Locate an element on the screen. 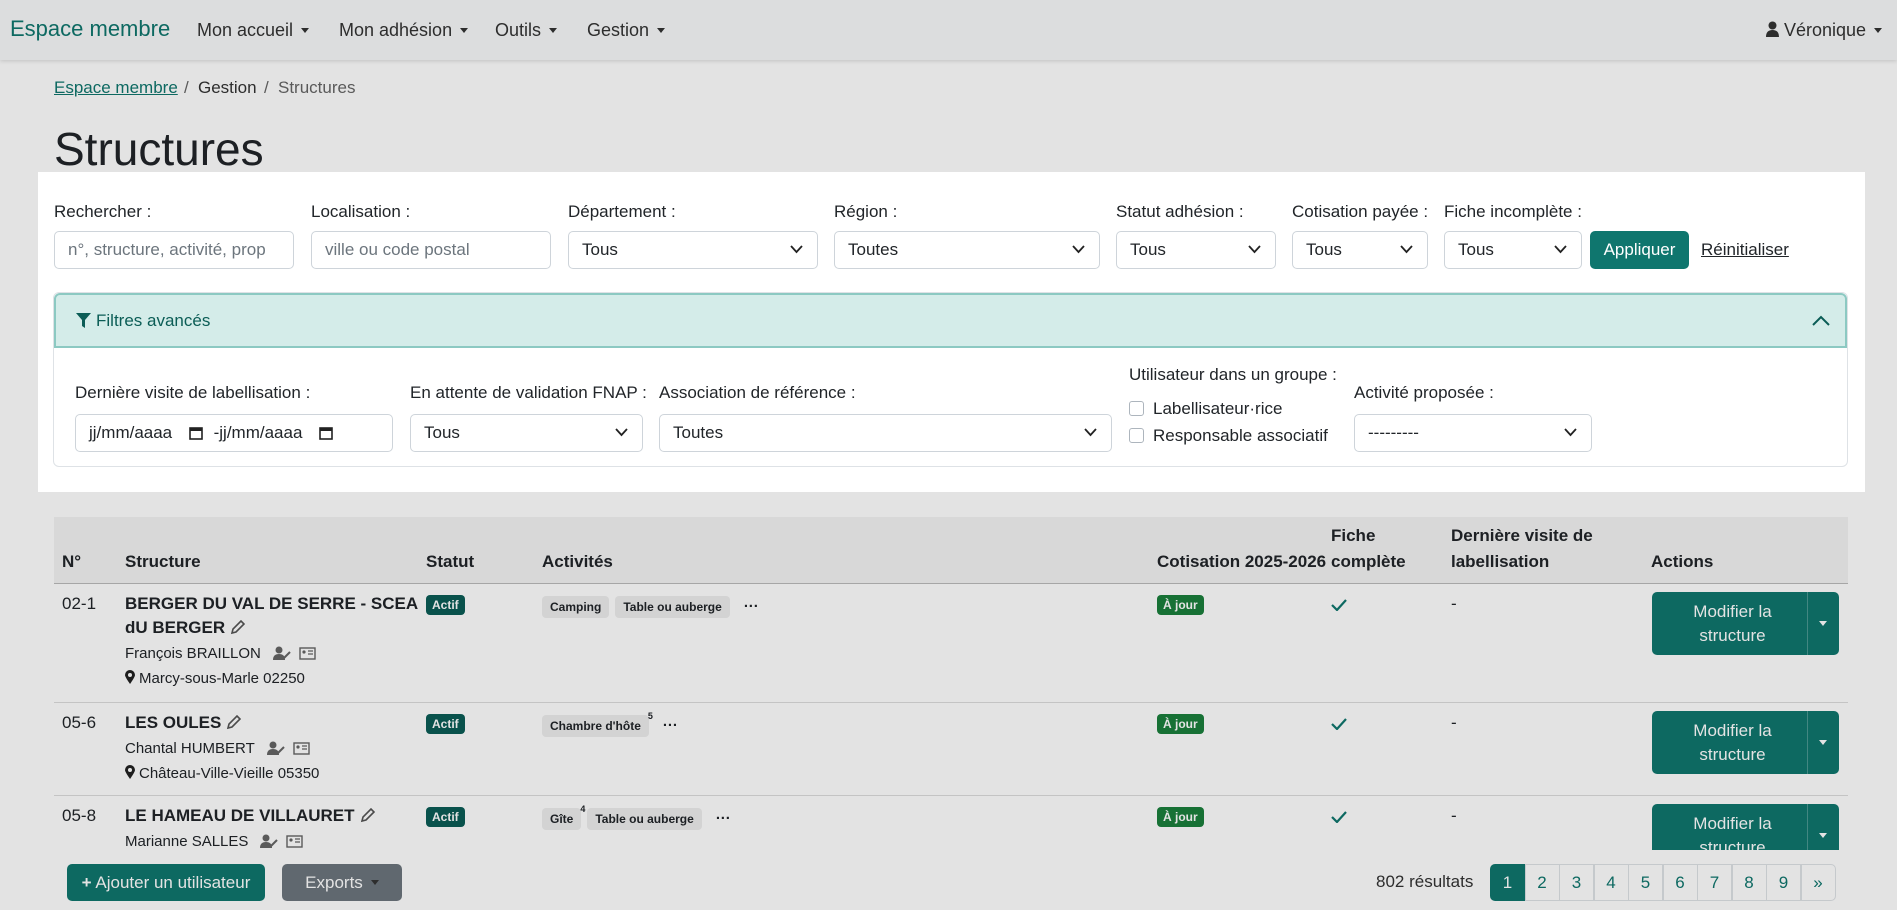 The image size is (1897, 910). option: Labellisateur·rice is located at coordinates (1218, 408).